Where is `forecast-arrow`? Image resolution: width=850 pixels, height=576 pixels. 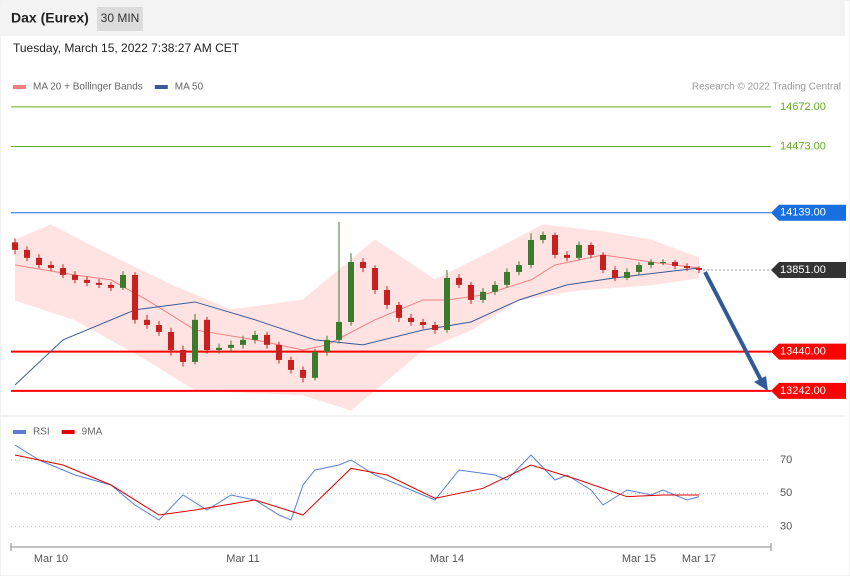
forecast-arrow is located at coordinates (733, 327).